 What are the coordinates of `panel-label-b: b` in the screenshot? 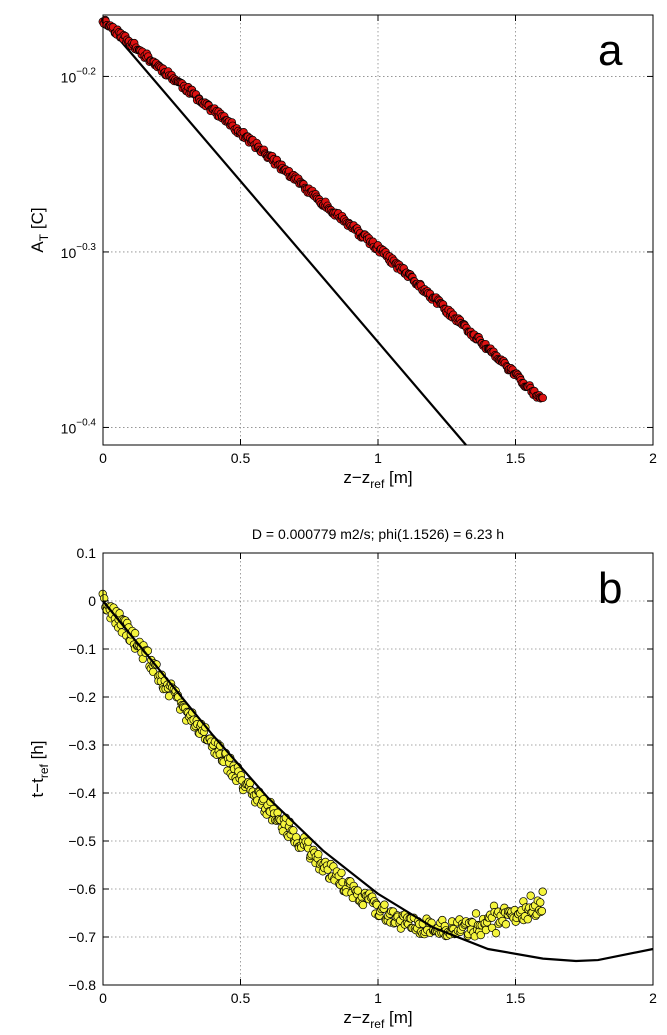 It's located at (610, 588).